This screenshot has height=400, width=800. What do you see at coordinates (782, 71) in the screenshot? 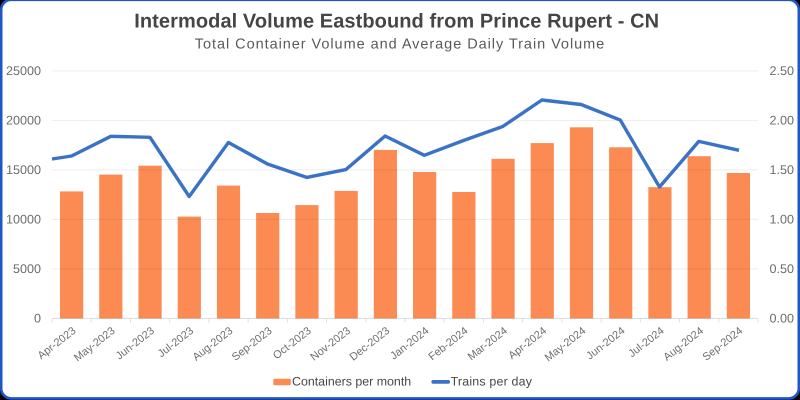
I see `svg-text: 2.50` at bounding box center [782, 71].